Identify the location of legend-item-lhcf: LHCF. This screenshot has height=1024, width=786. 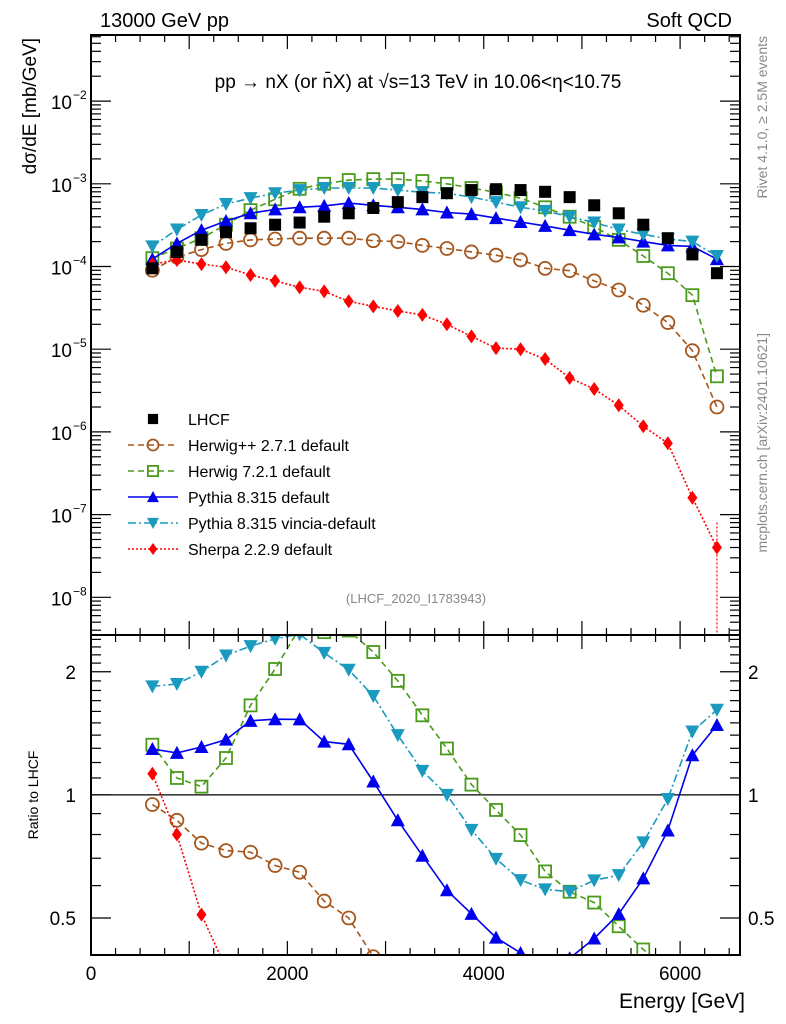
(188, 420).